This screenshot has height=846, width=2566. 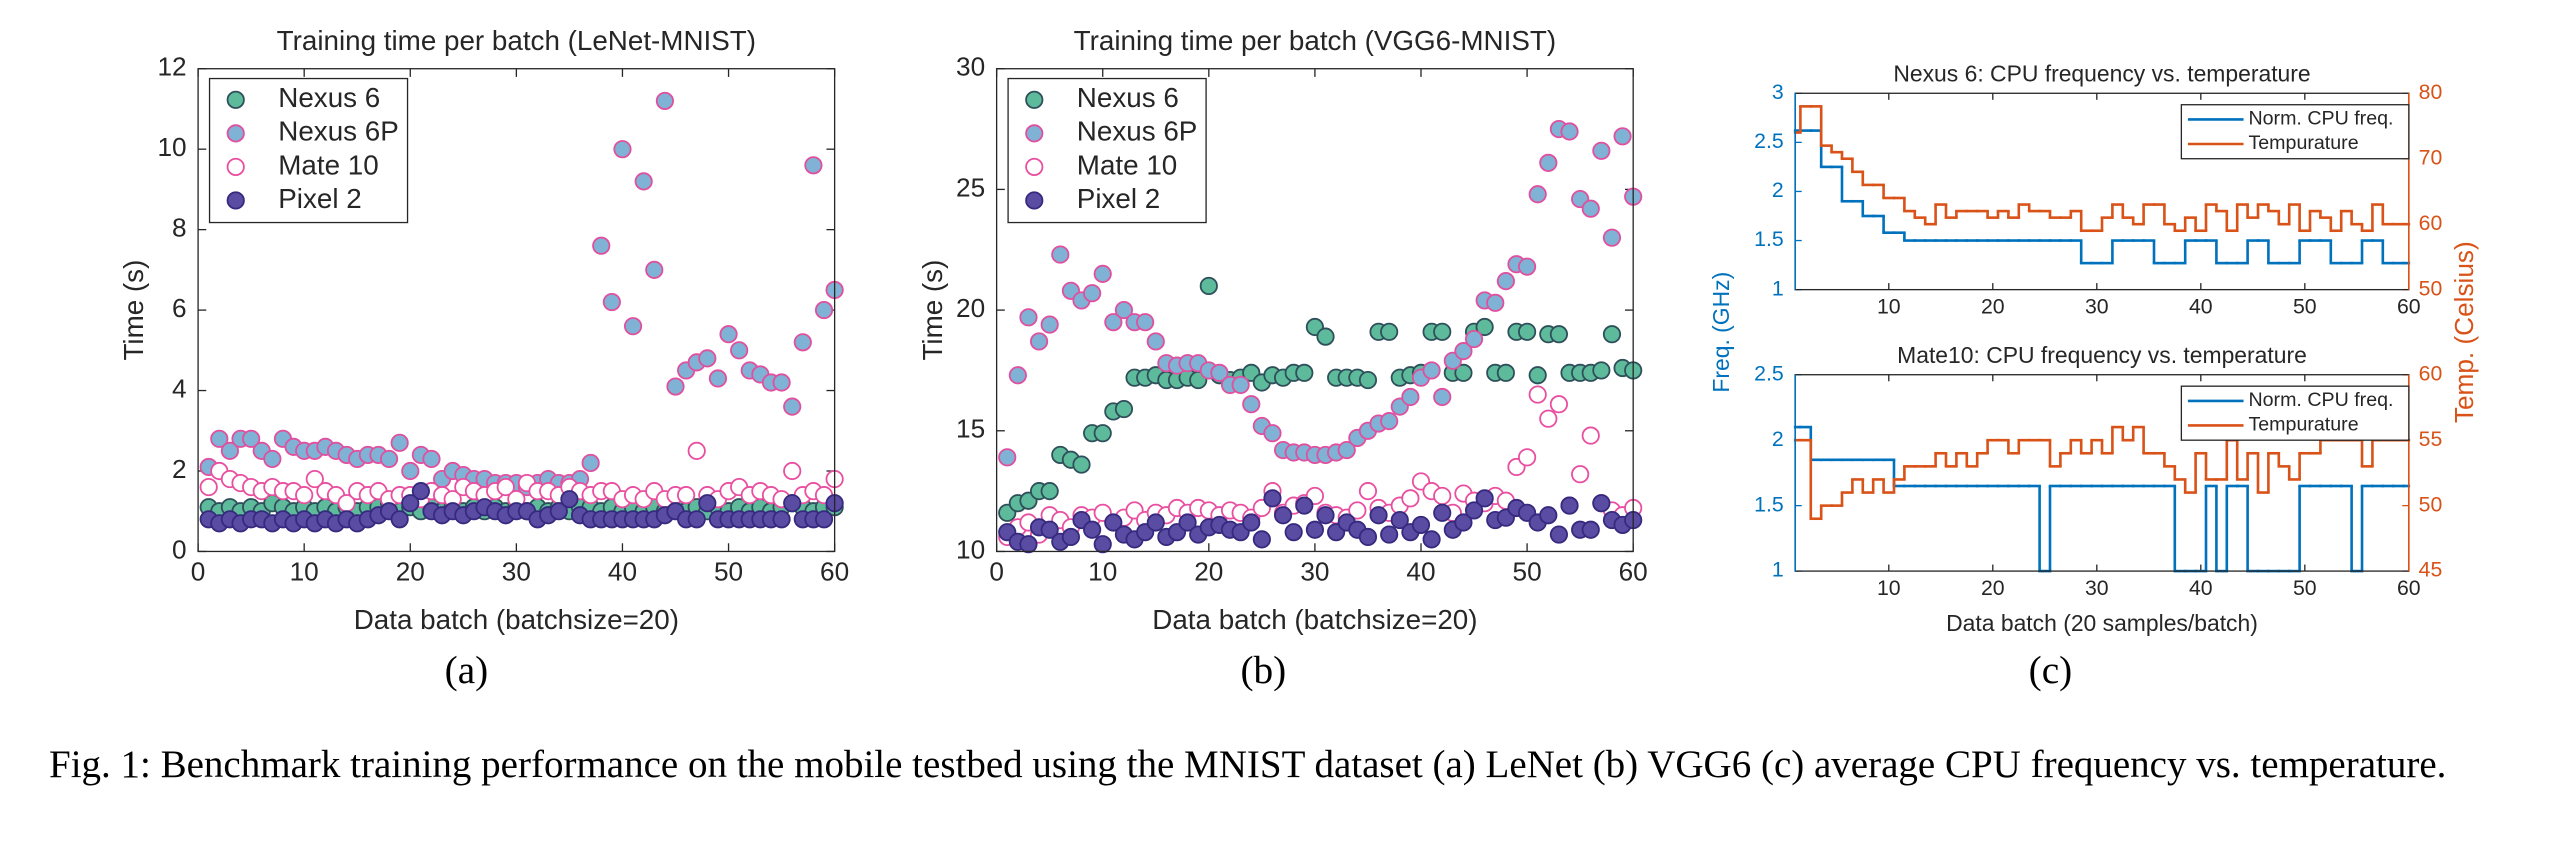 What do you see at coordinates (516, 619) in the screenshot?
I see `x-axis-label: Data batch (batchsize=20)` at bounding box center [516, 619].